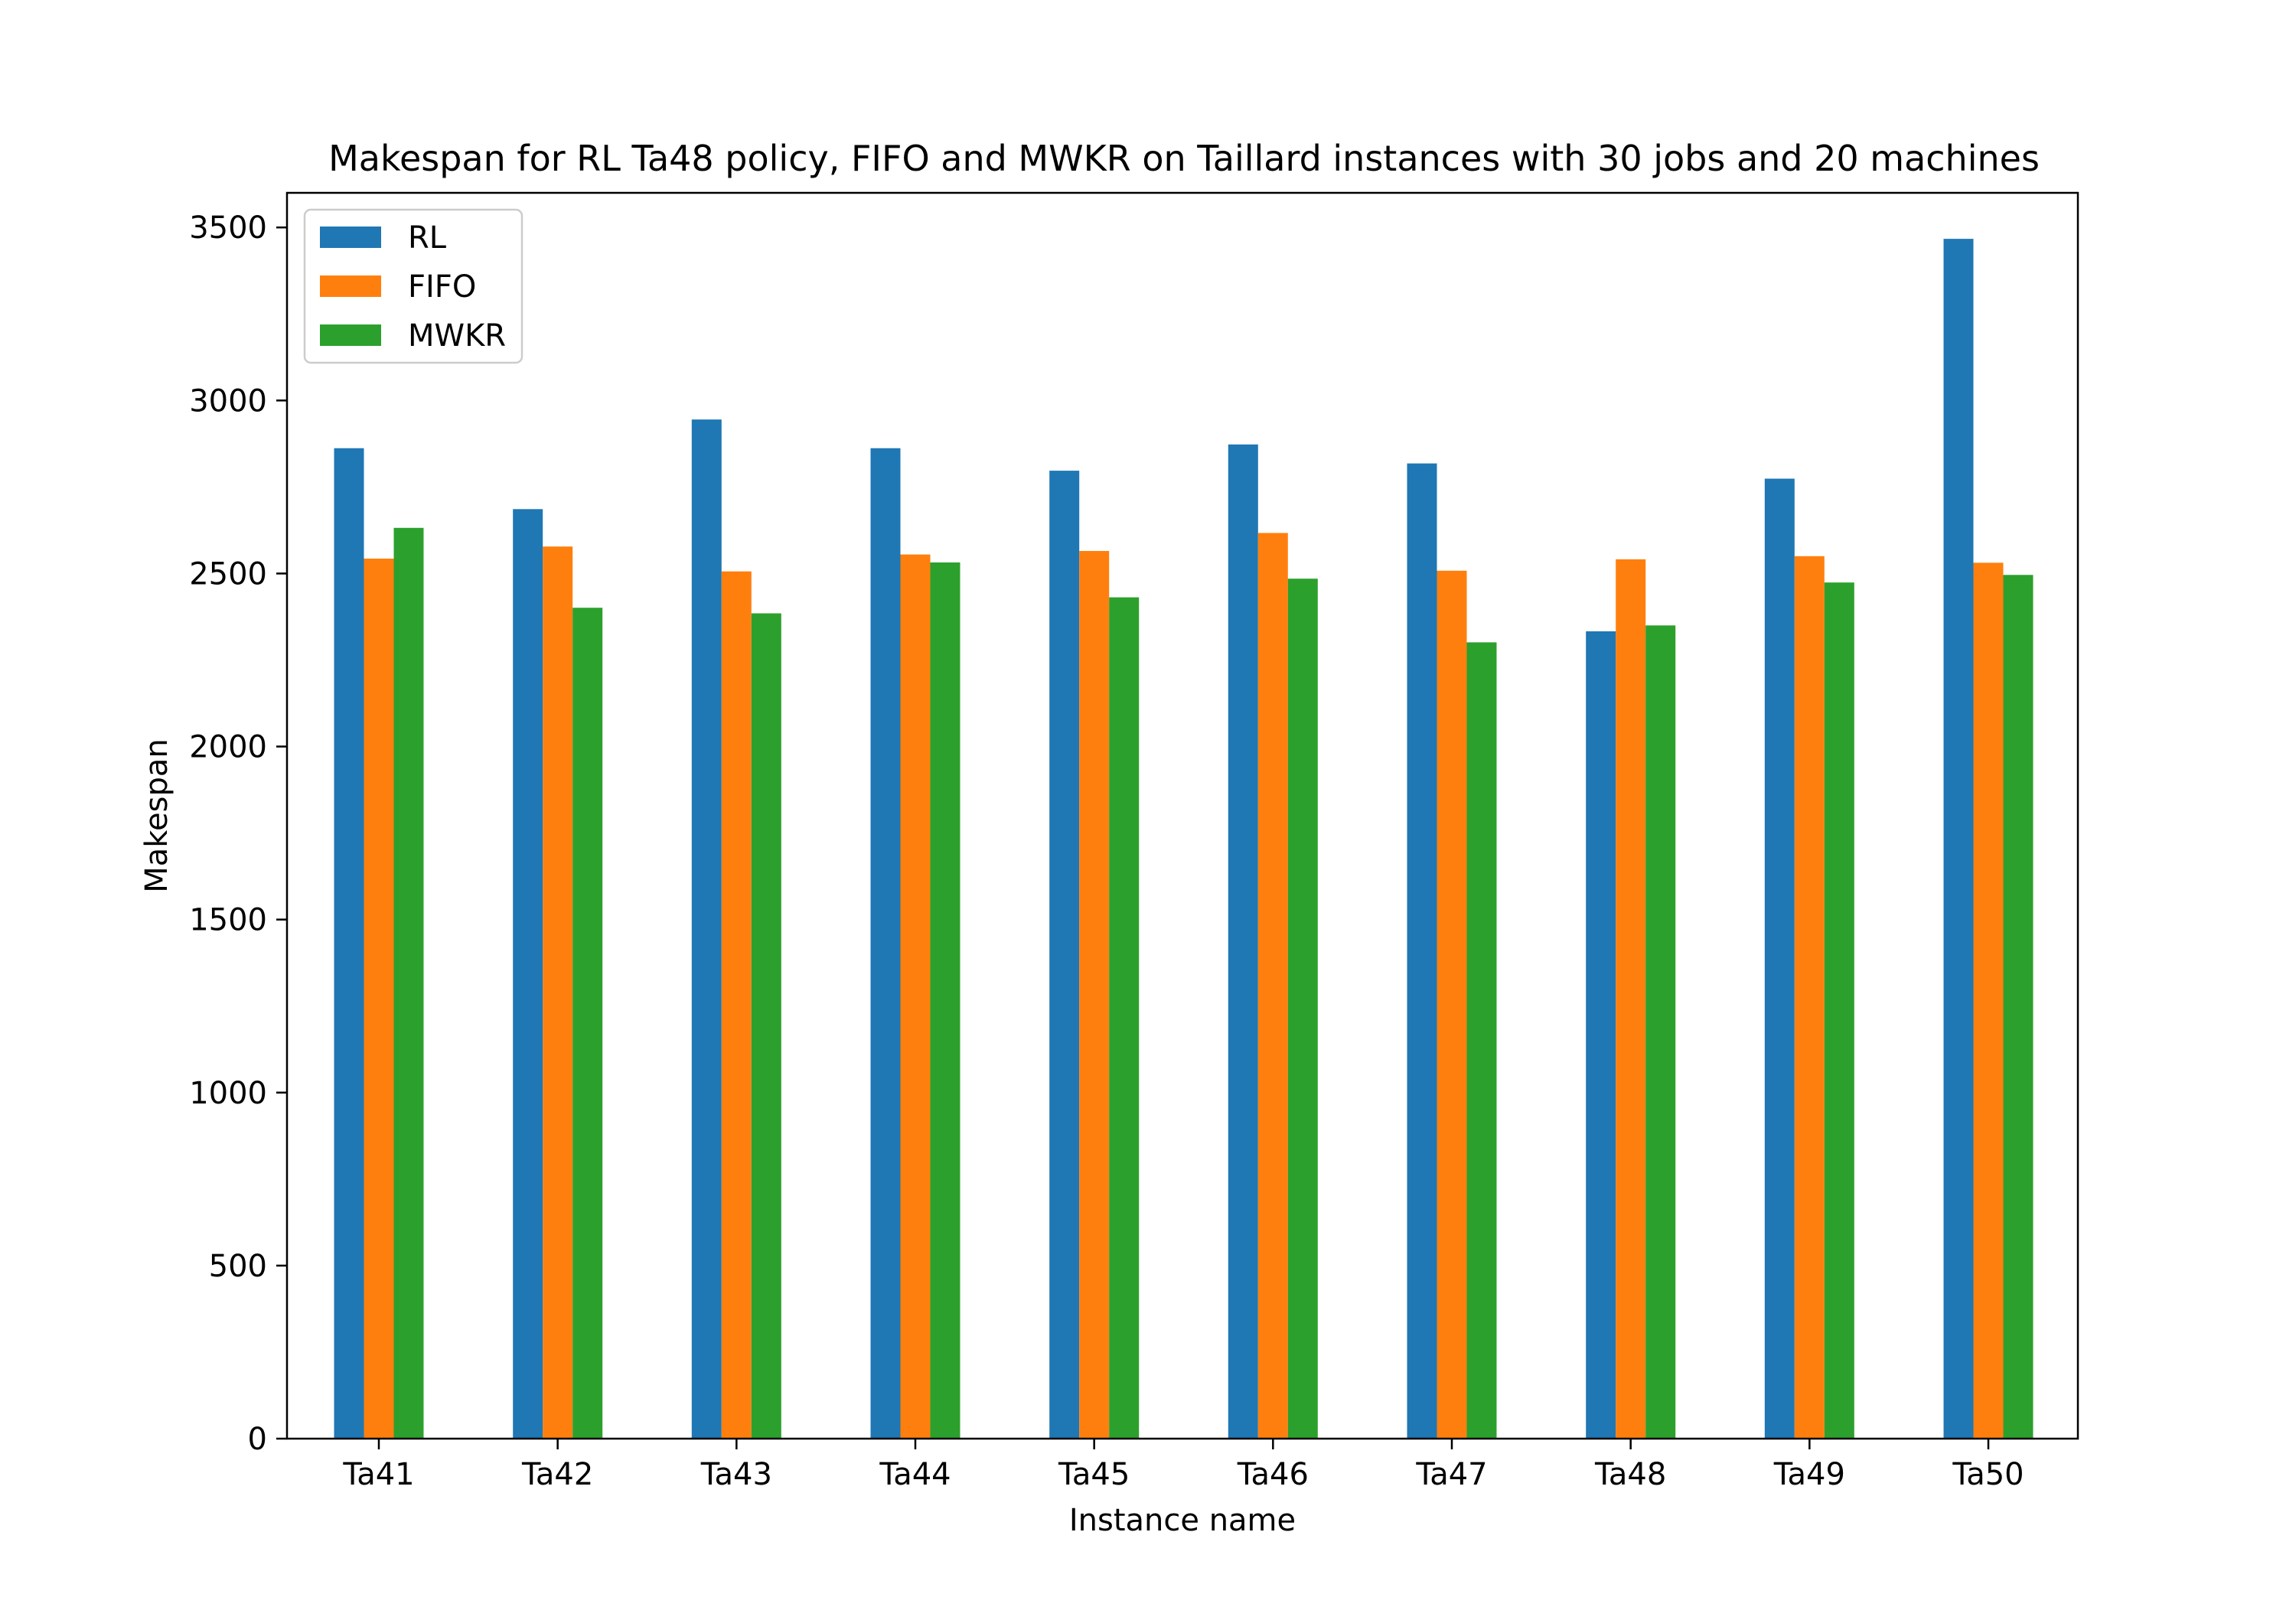 This screenshot has width=2296, height=1607. I want to click on y-tick-label: 500, so click(238, 1266).